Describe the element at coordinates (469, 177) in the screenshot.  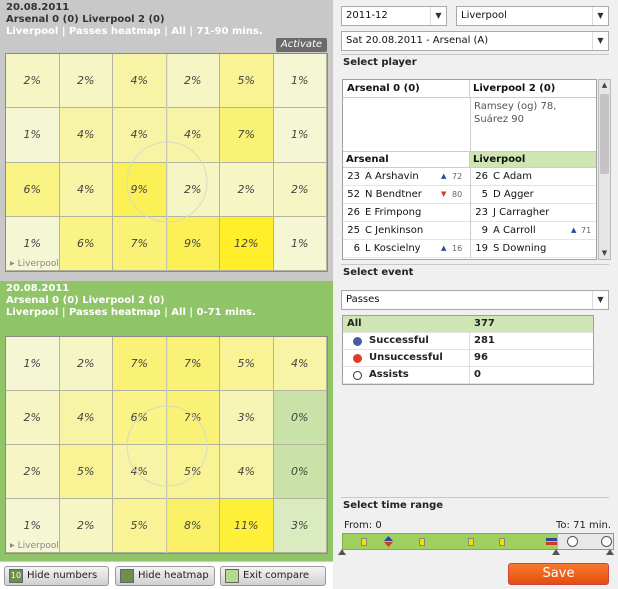
I see `lineup-row: 23 A Arshavin ▲ 72 26 C Adam` at that location.